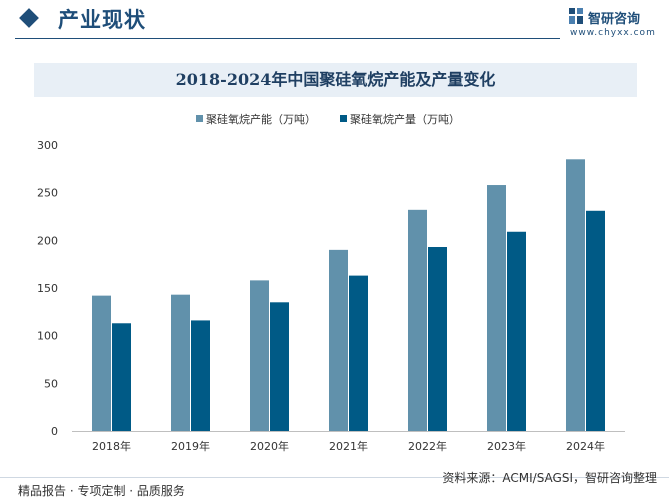  What do you see at coordinates (102, 20) in the screenshot?
I see `section-title: 产业现状` at bounding box center [102, 20].